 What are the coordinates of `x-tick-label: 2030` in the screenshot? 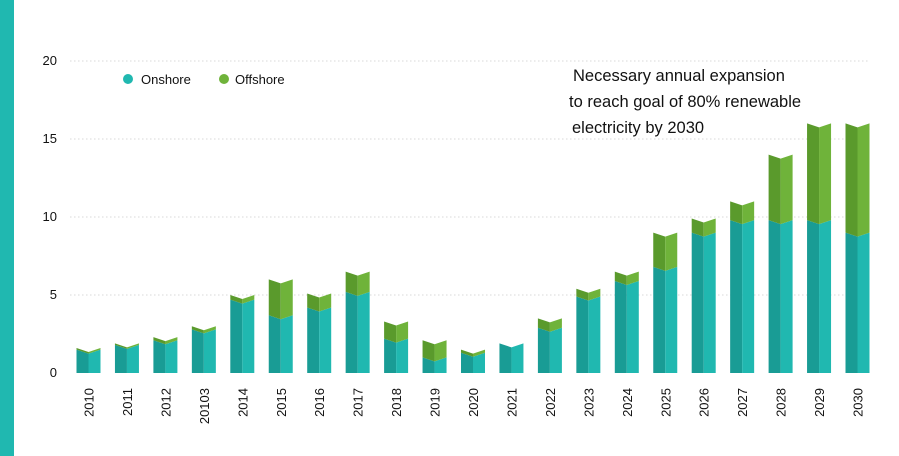 It's located at (858, 402).